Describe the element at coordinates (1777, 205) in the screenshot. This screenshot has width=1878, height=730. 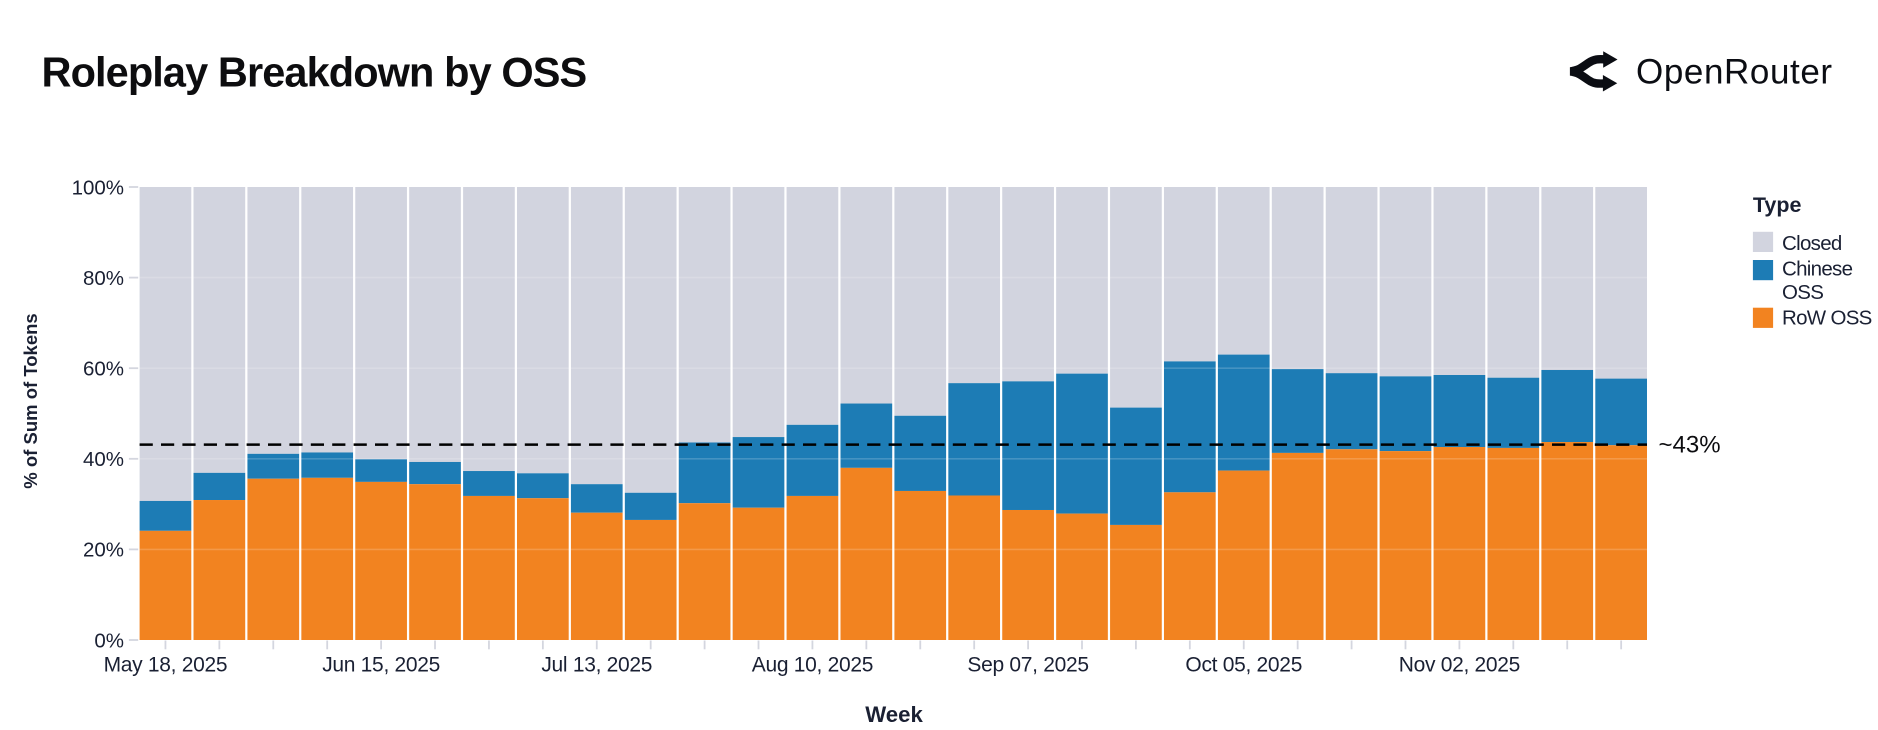
I see `svg-text: Type` at that location.